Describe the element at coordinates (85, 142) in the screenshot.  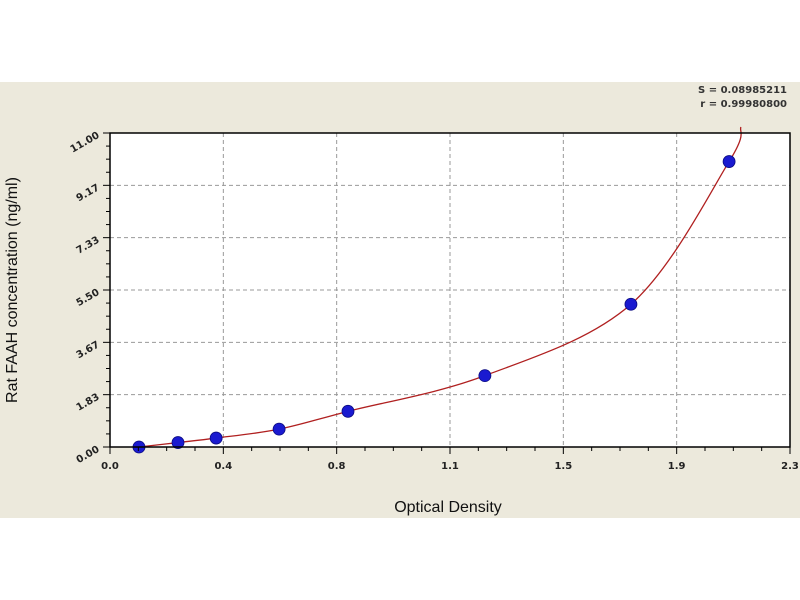
I see `y-tick-label: 11.00` at that location.